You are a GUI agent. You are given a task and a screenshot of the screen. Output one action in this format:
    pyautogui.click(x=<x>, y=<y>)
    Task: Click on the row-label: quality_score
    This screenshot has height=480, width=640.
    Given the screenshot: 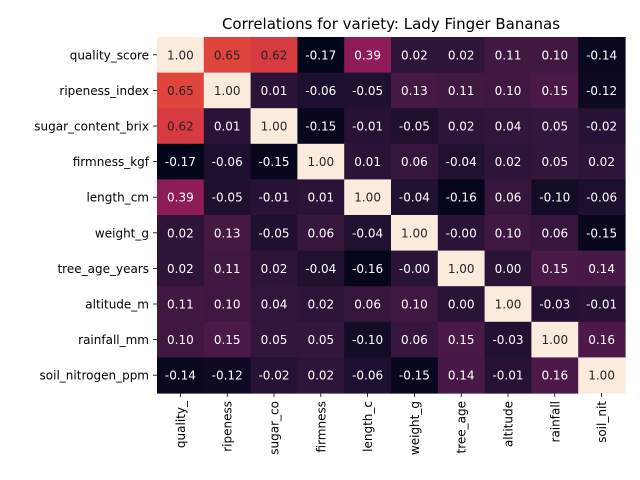 What is the action you would take?
    pyautogui.click(x=109, y=55)
    